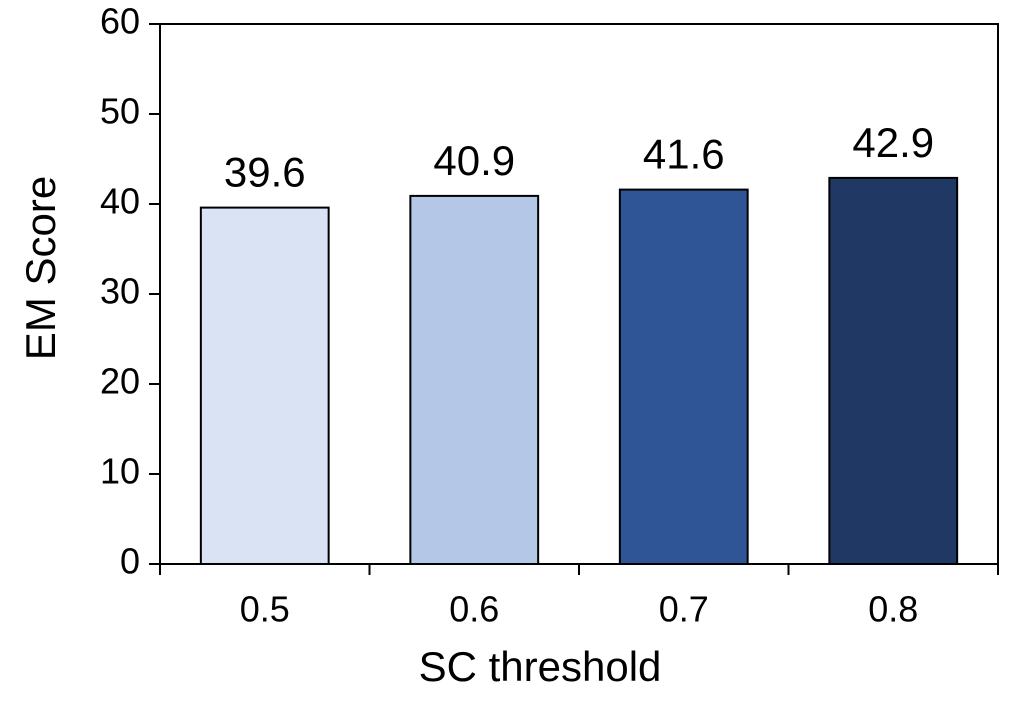  What do you see at coordinates (893, 609) in the screenshot?
I see `x-tick-label: 0.8` at bounding box center [893, 609].